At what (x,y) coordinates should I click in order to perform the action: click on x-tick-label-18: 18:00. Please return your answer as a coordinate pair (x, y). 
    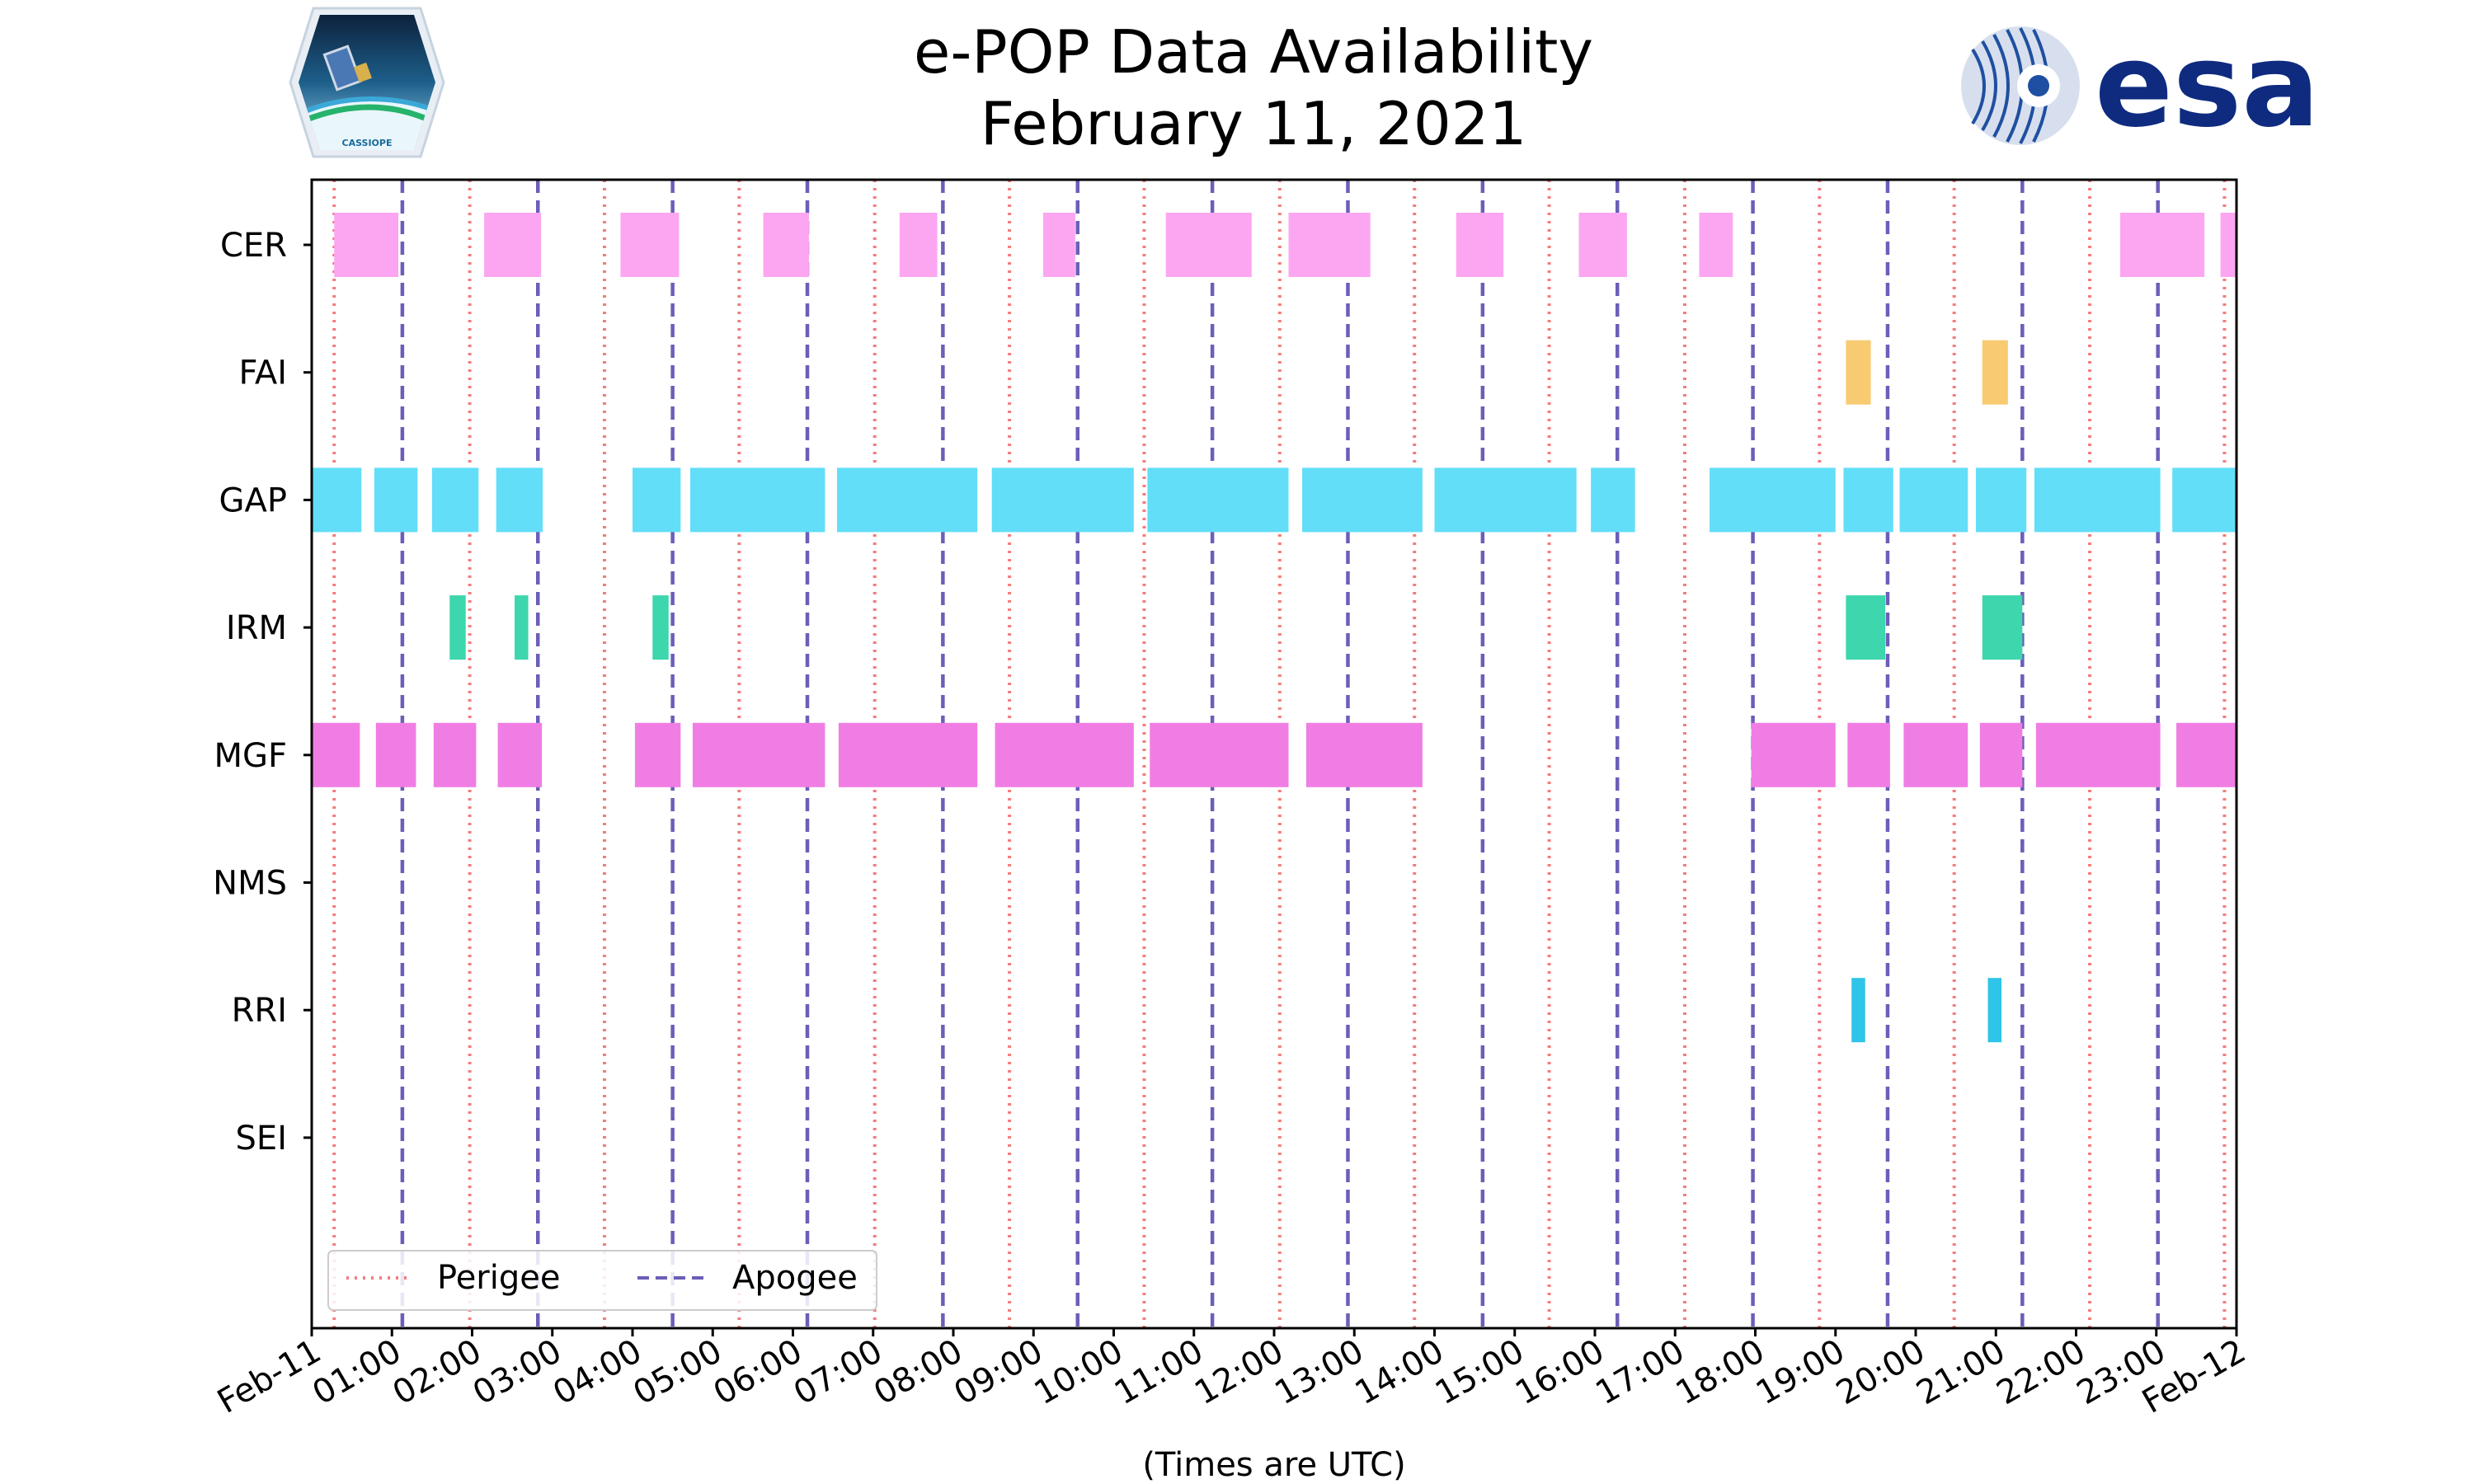
    Looking at the image, I should click on (1720, 1372).